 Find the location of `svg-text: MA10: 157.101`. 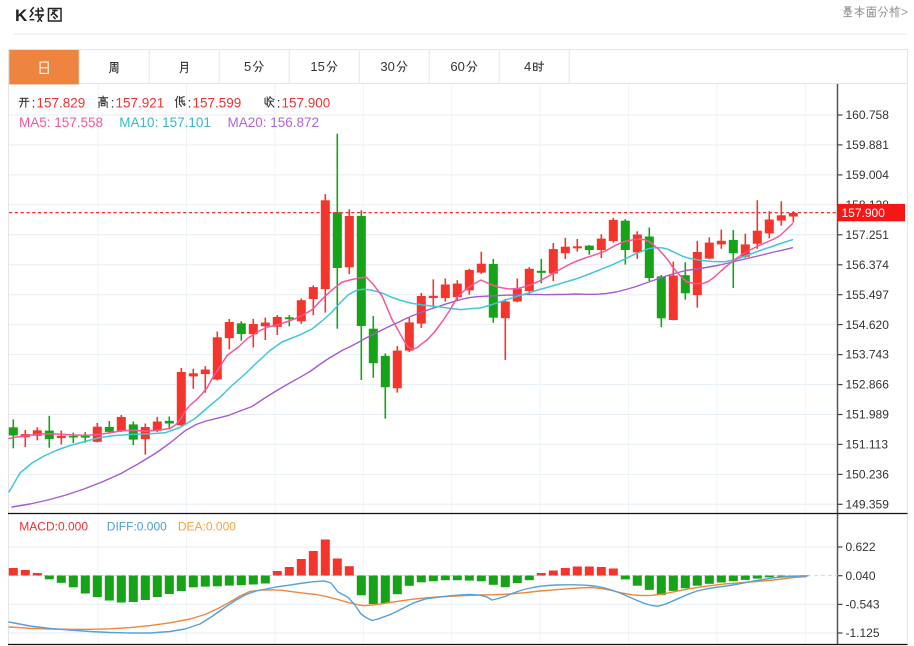

svg-text: MA10: 157.101 is located at coordinates (165, 122).